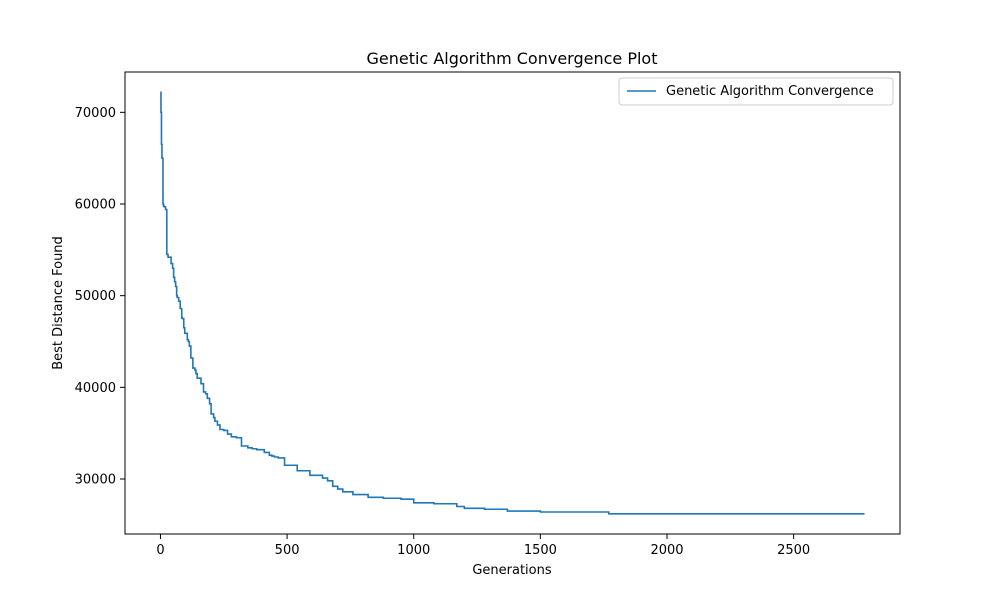 The image size is (1000, 600). What do you see at coordinates (95, 205) in the screenshot?
I see `y-tick-label: 60000` at bounding box center [95, 205].